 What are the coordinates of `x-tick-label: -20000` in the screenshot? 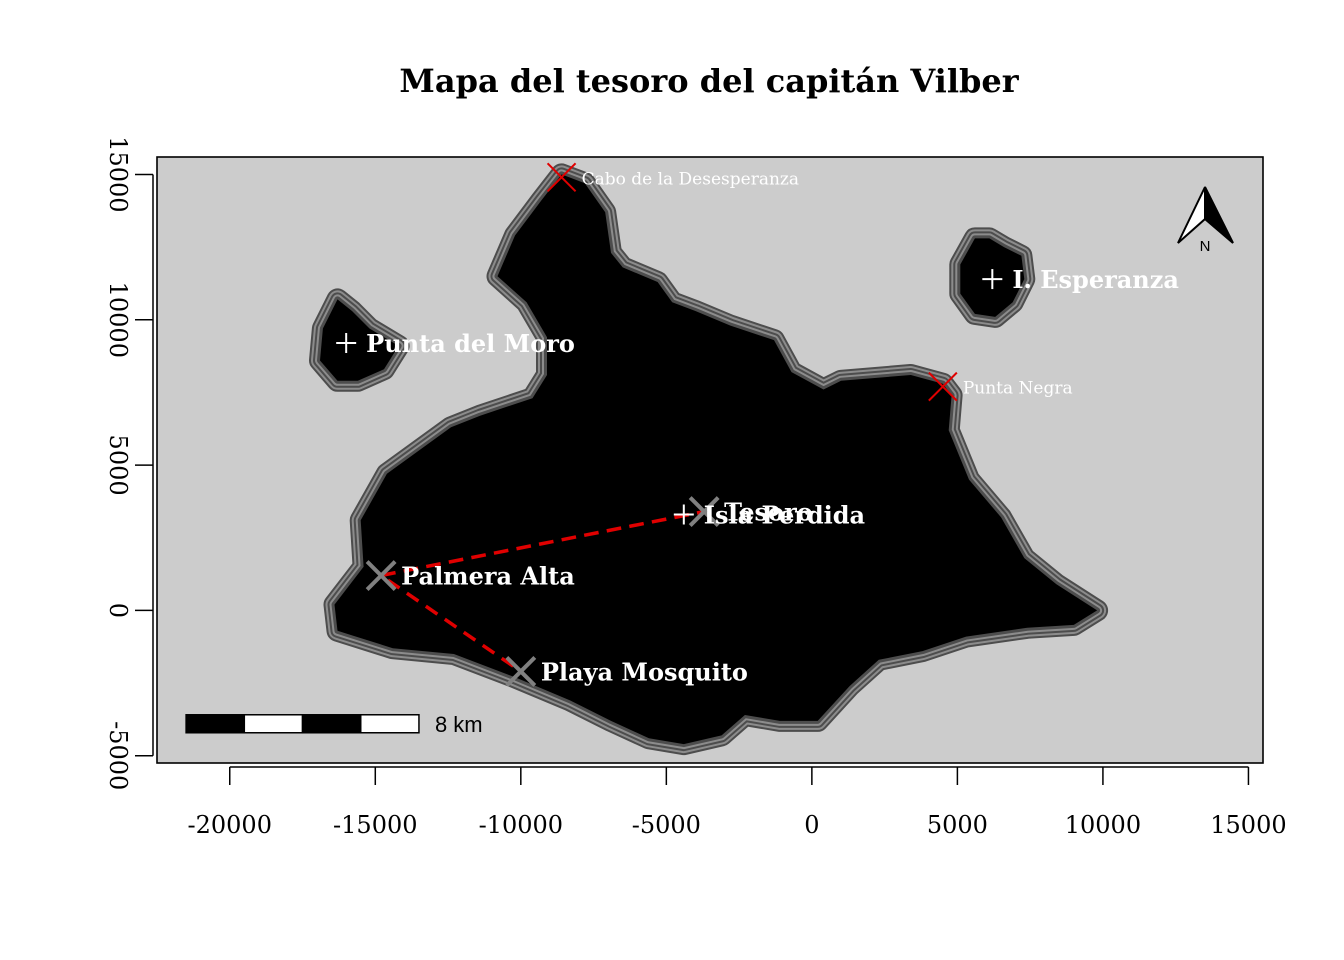 It's located at (230, 825).